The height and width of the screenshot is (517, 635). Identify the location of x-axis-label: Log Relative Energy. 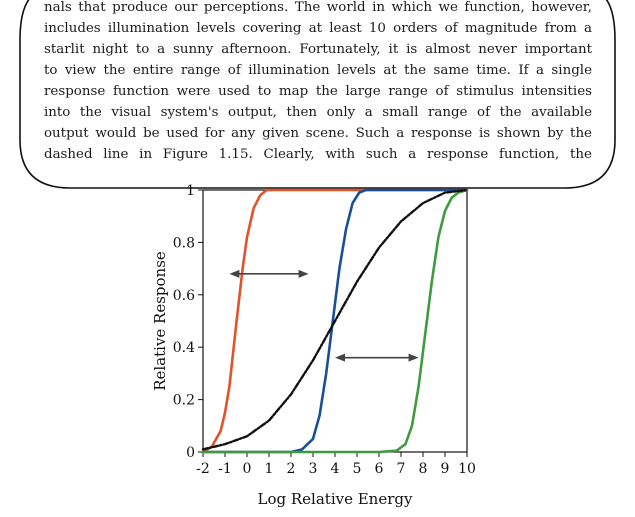
(335, 499).